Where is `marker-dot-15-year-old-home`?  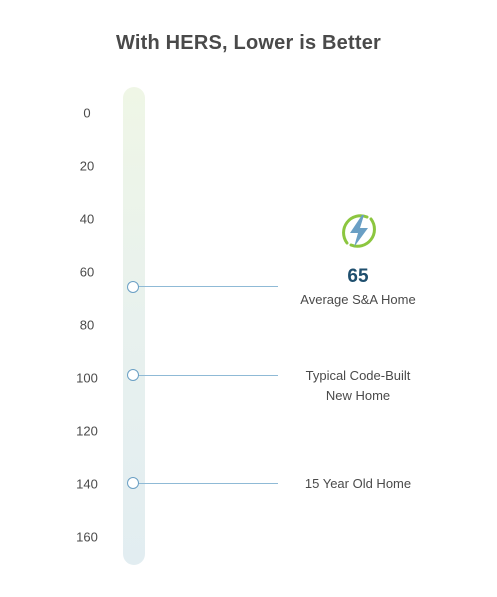 marker-dot-15-year-old-home is located at coordinates (133, 483).